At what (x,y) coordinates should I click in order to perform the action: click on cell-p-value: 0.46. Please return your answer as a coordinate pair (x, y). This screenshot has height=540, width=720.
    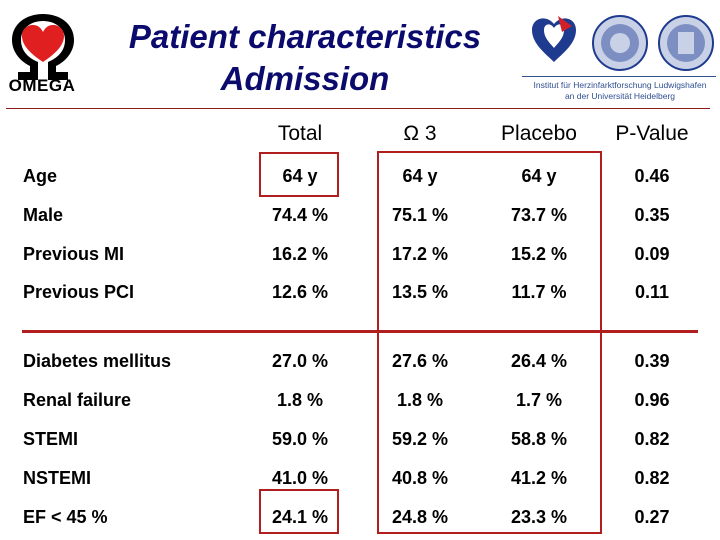
    Looking at the image, I should click on (652, 176).